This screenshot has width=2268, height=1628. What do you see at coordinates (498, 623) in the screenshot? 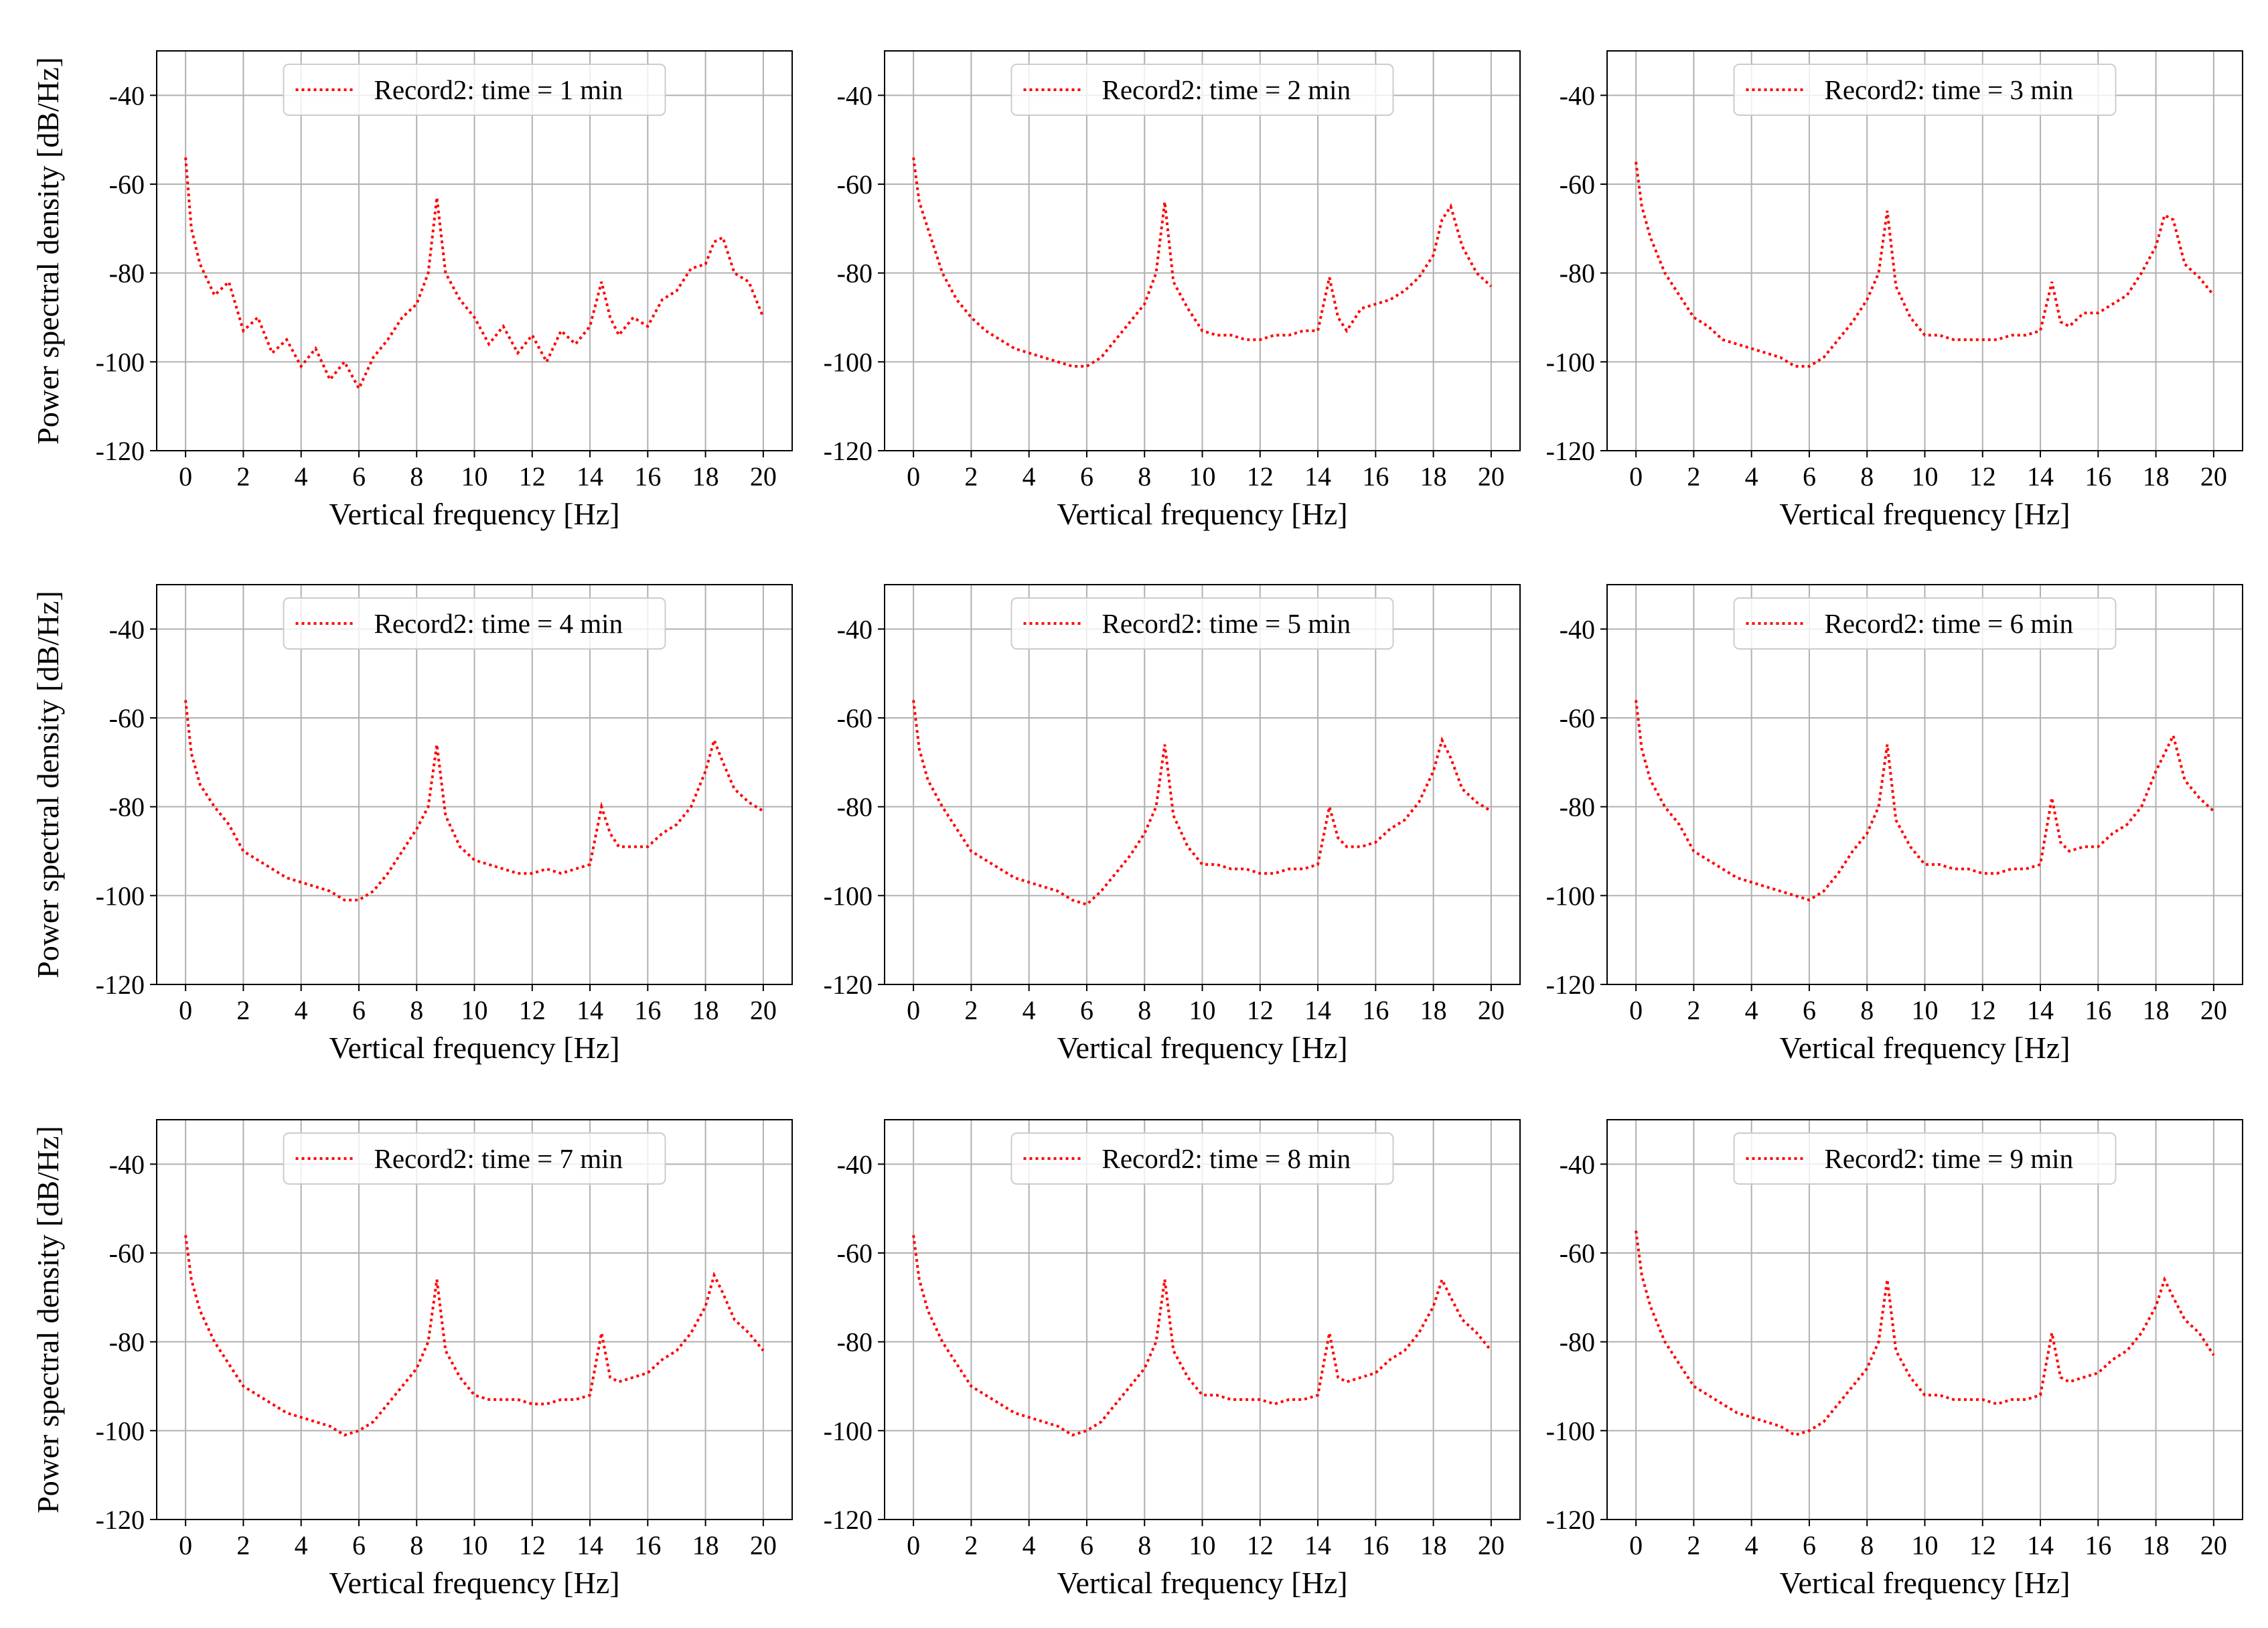
I see `legend-label: Record2: time = 4 min` at bounding box center [498, 623].